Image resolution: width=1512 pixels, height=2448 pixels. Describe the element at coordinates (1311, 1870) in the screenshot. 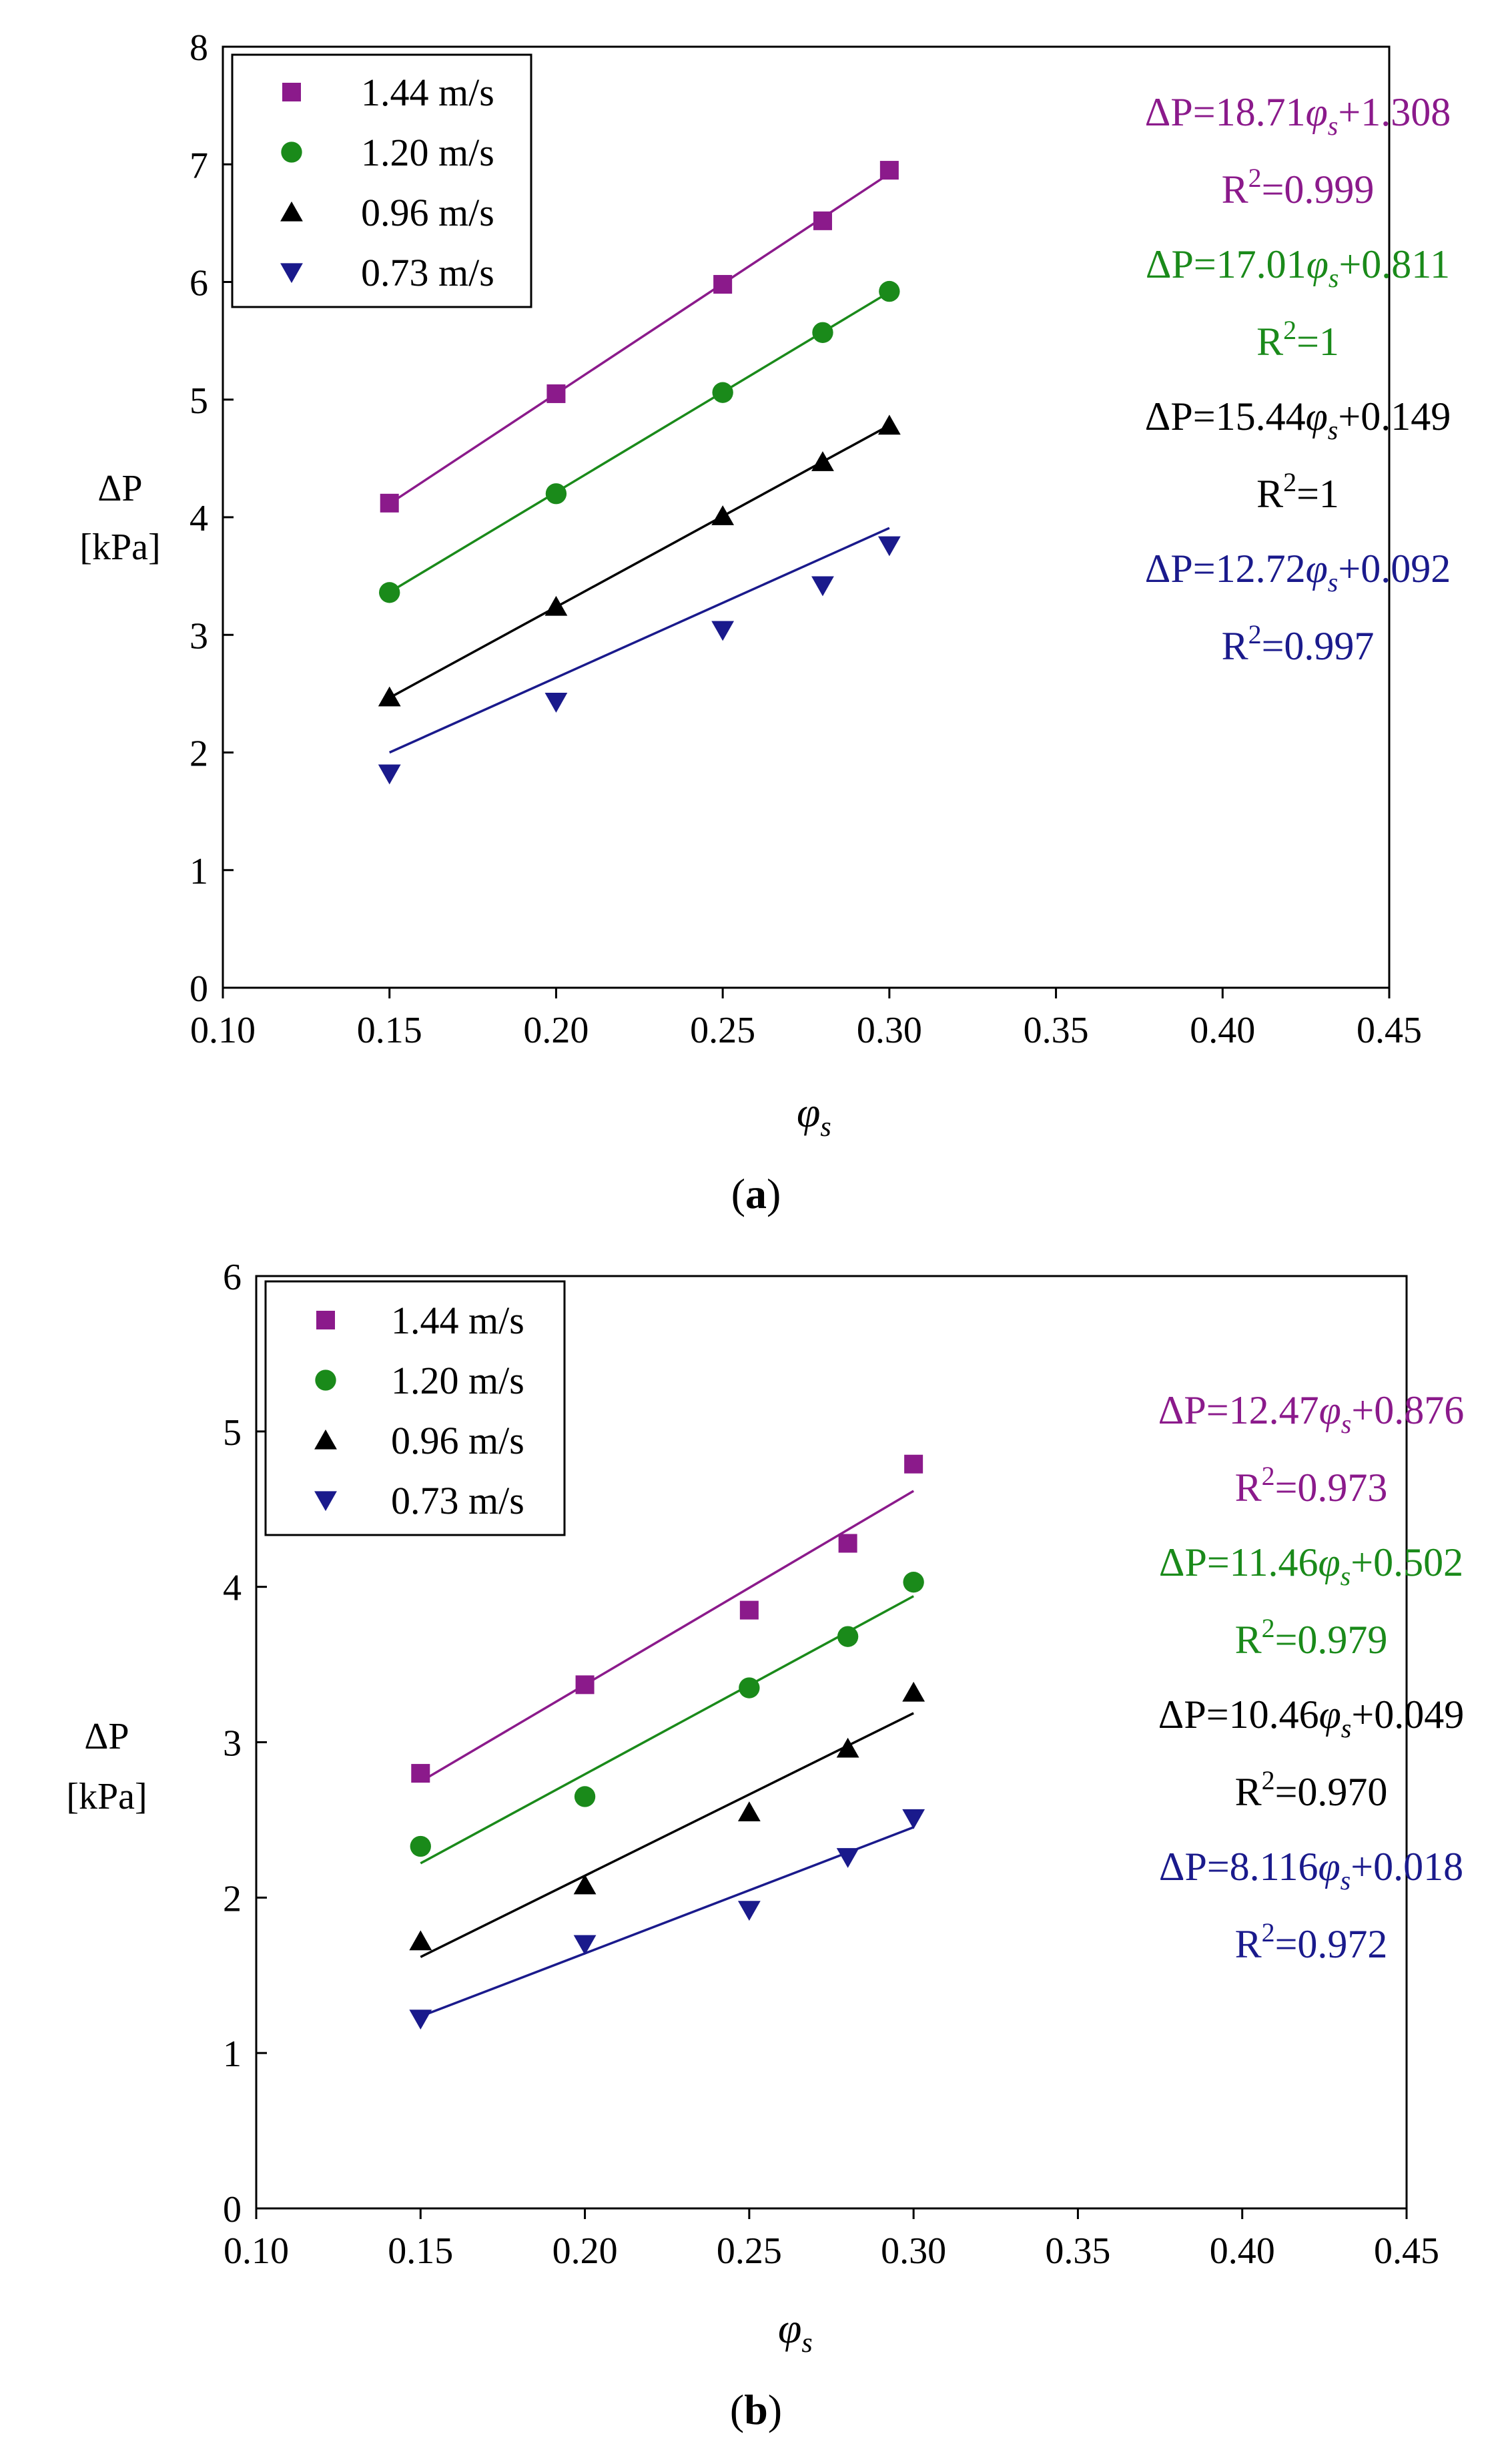

I see `fit-equation: ΔP=8.116φs+0.018` at that location.